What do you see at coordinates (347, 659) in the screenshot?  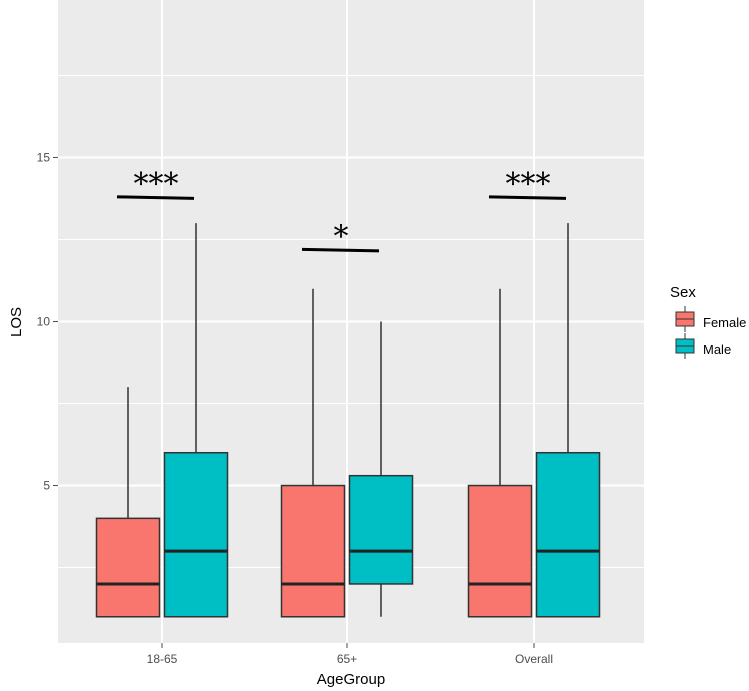 I see `x-tick-label: 65+` at bounding box center [347, 659].